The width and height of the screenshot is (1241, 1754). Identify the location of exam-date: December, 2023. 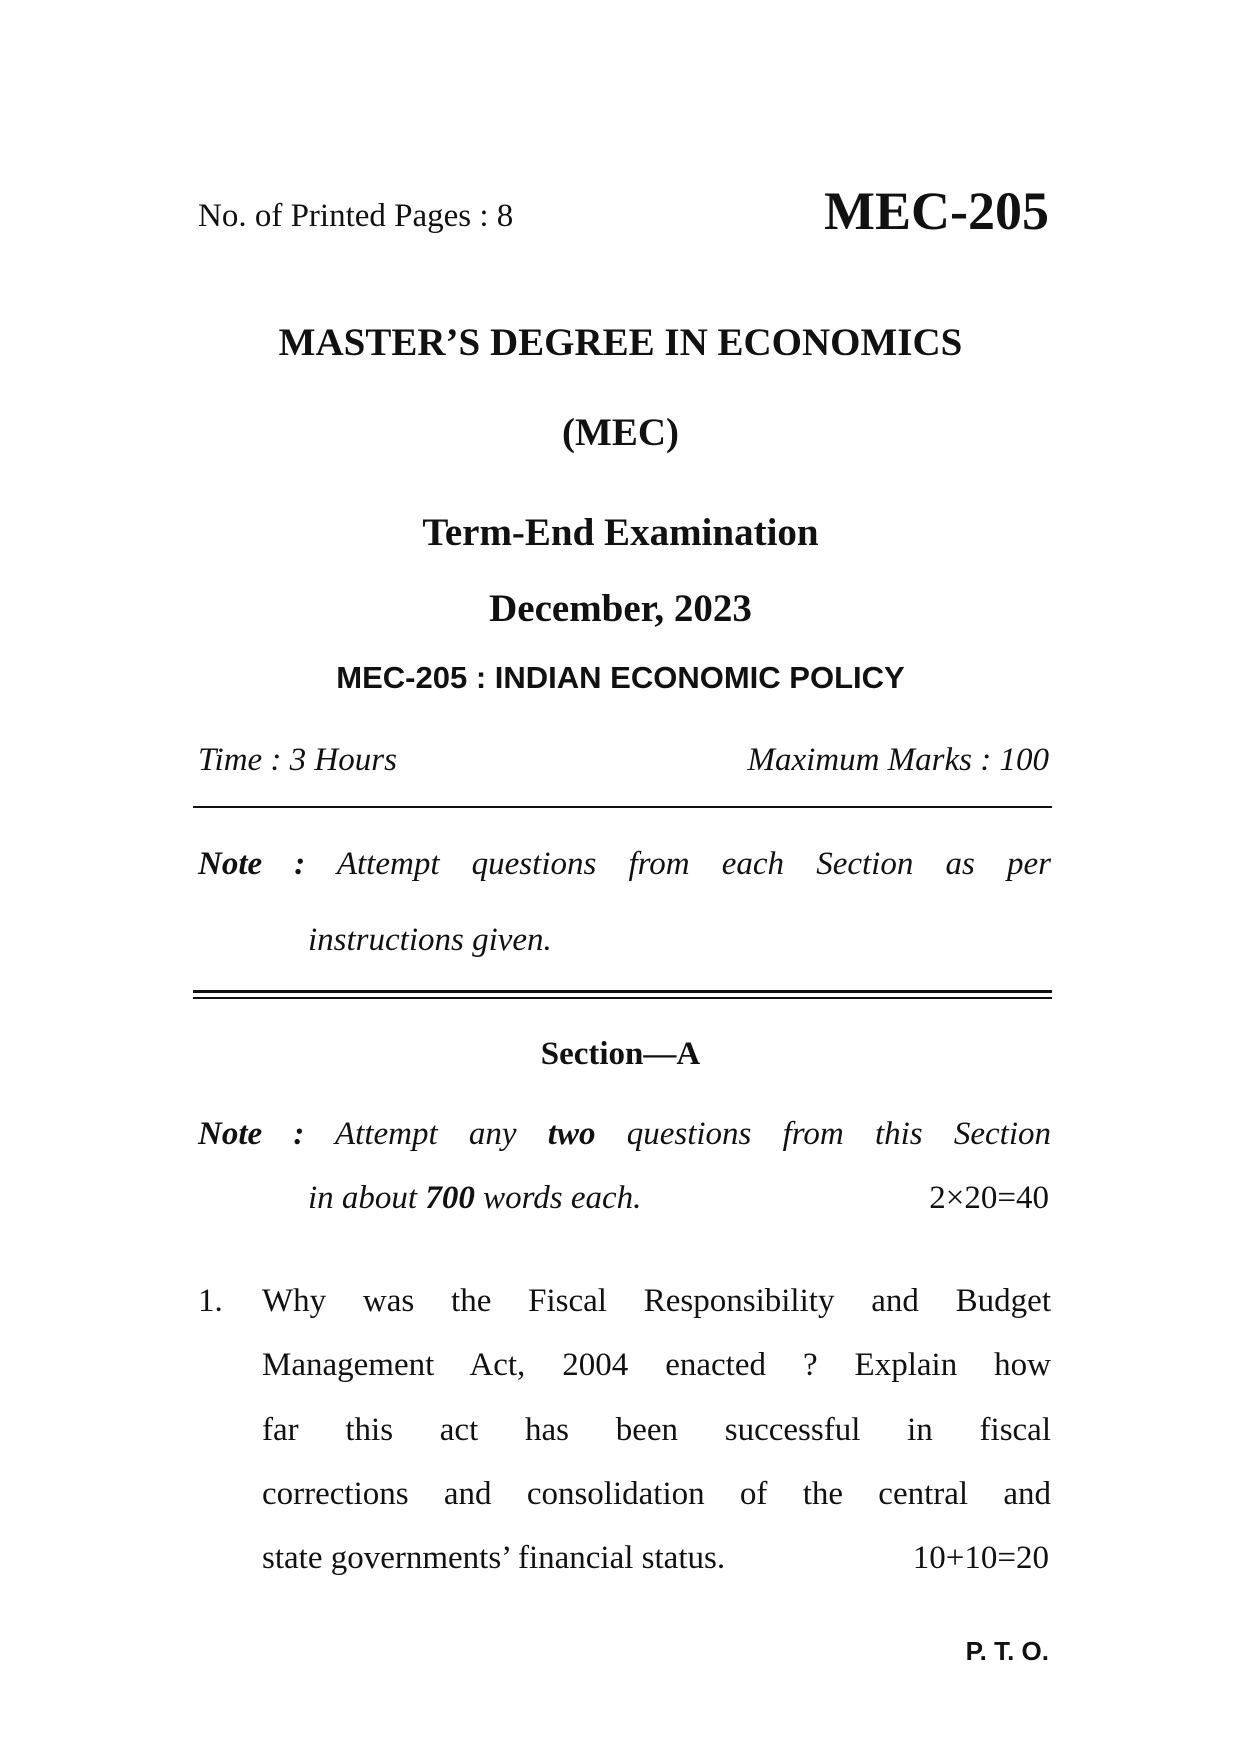
(620, 608).